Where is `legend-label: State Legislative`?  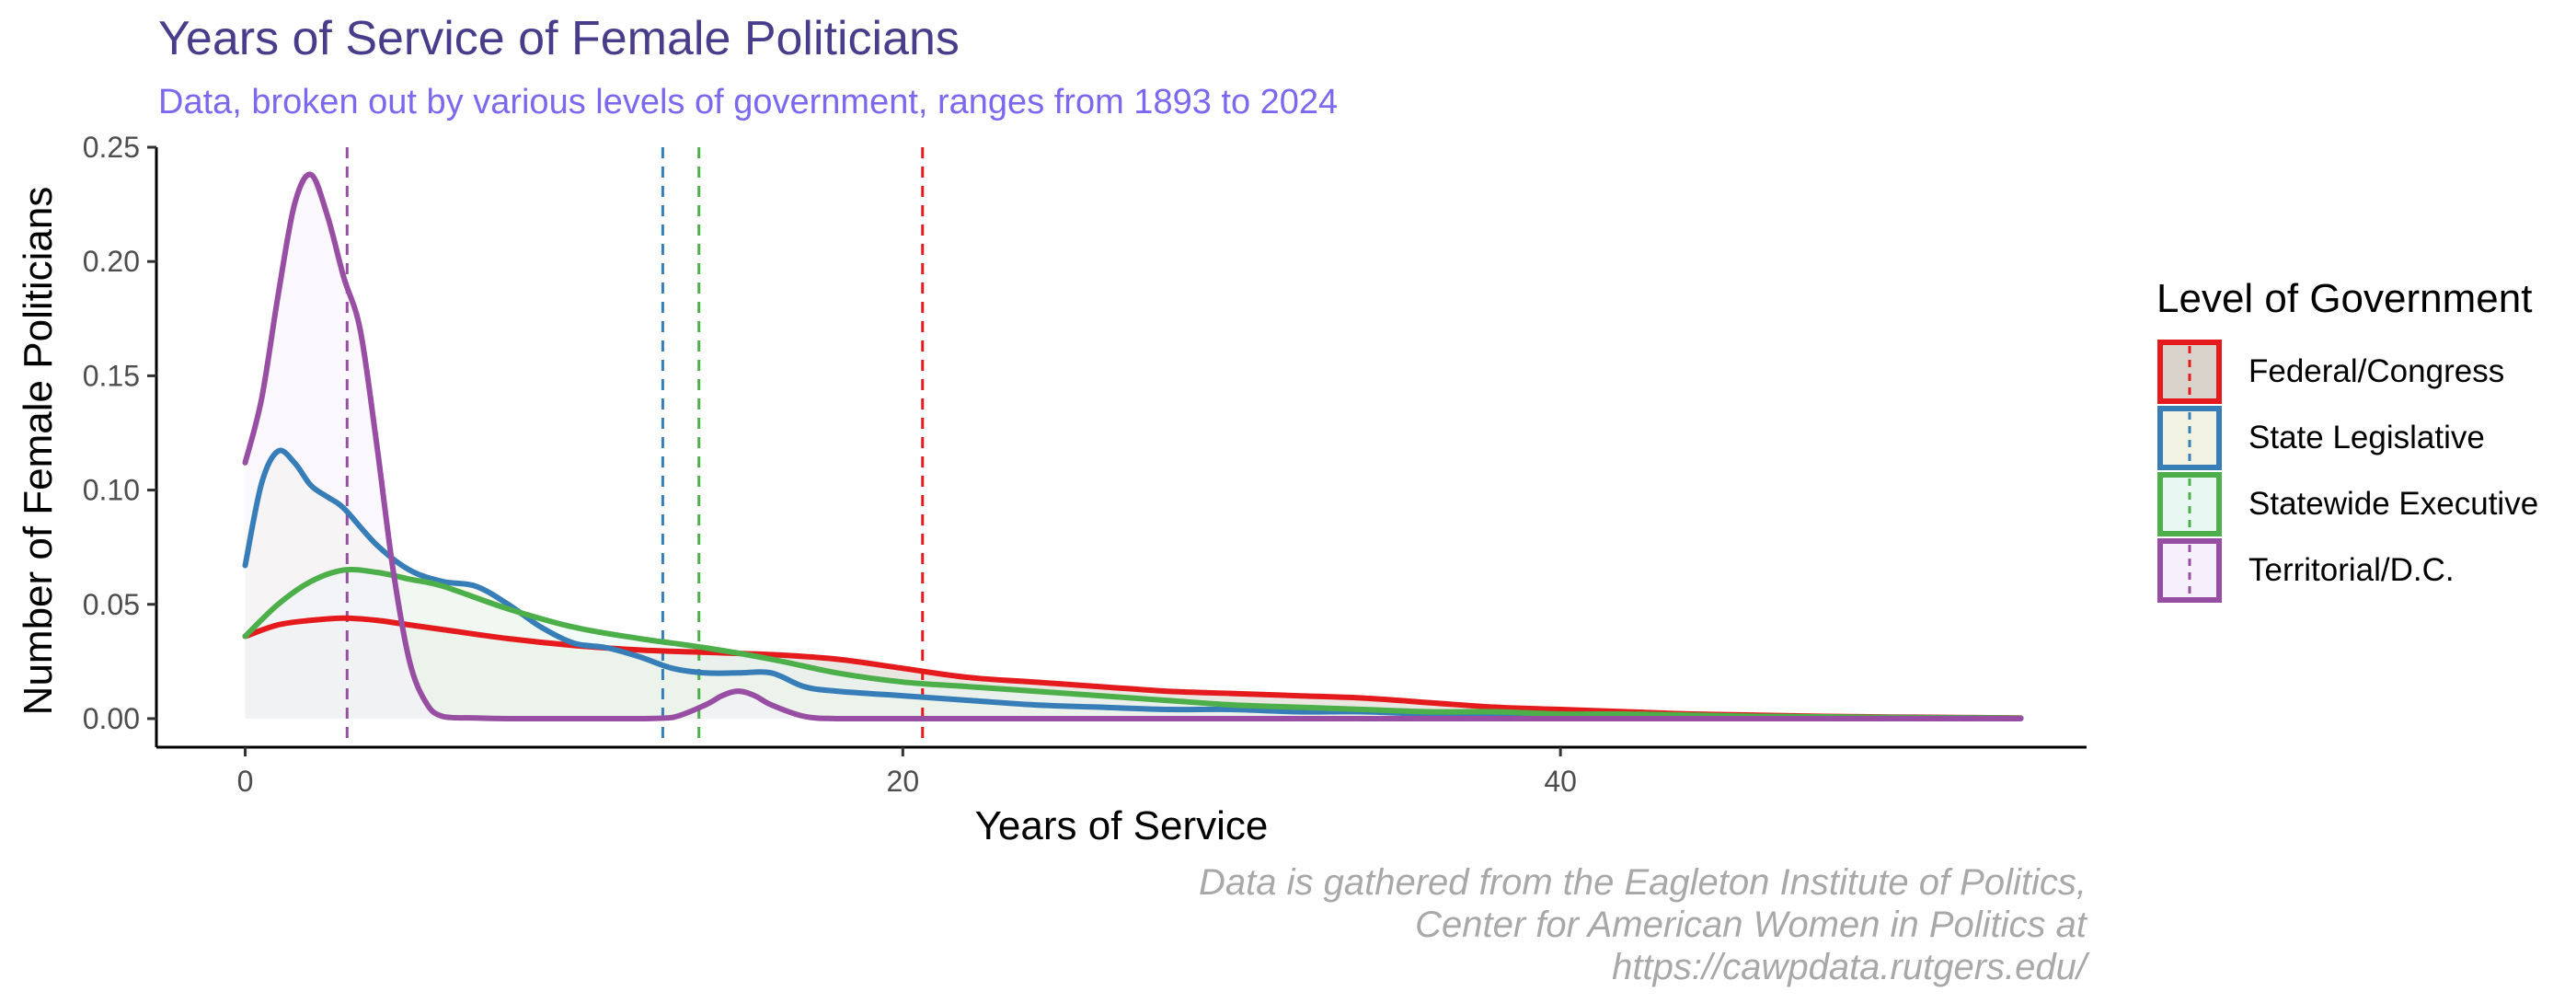
legend-label: State Legislative is located at coordinates (2366, 437).